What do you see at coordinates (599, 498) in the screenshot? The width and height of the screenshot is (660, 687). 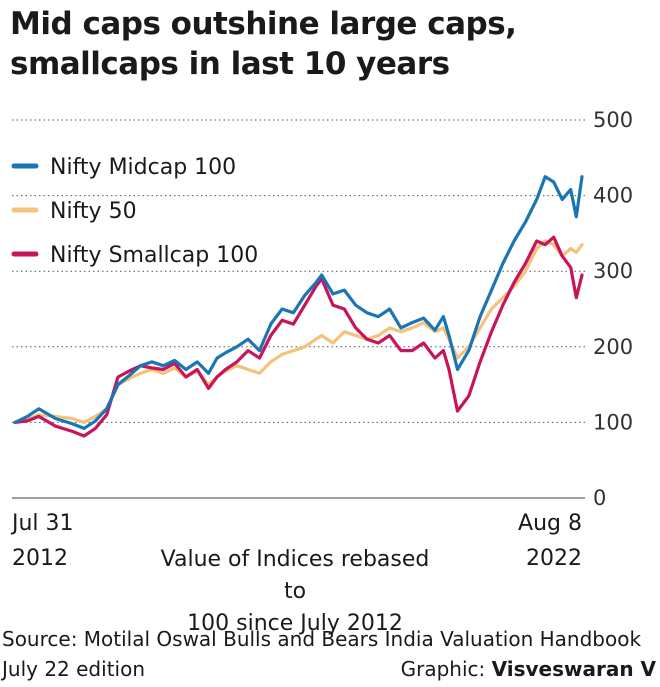 I see `y-tick-label-0: 0` at bounding box center [599, 498].